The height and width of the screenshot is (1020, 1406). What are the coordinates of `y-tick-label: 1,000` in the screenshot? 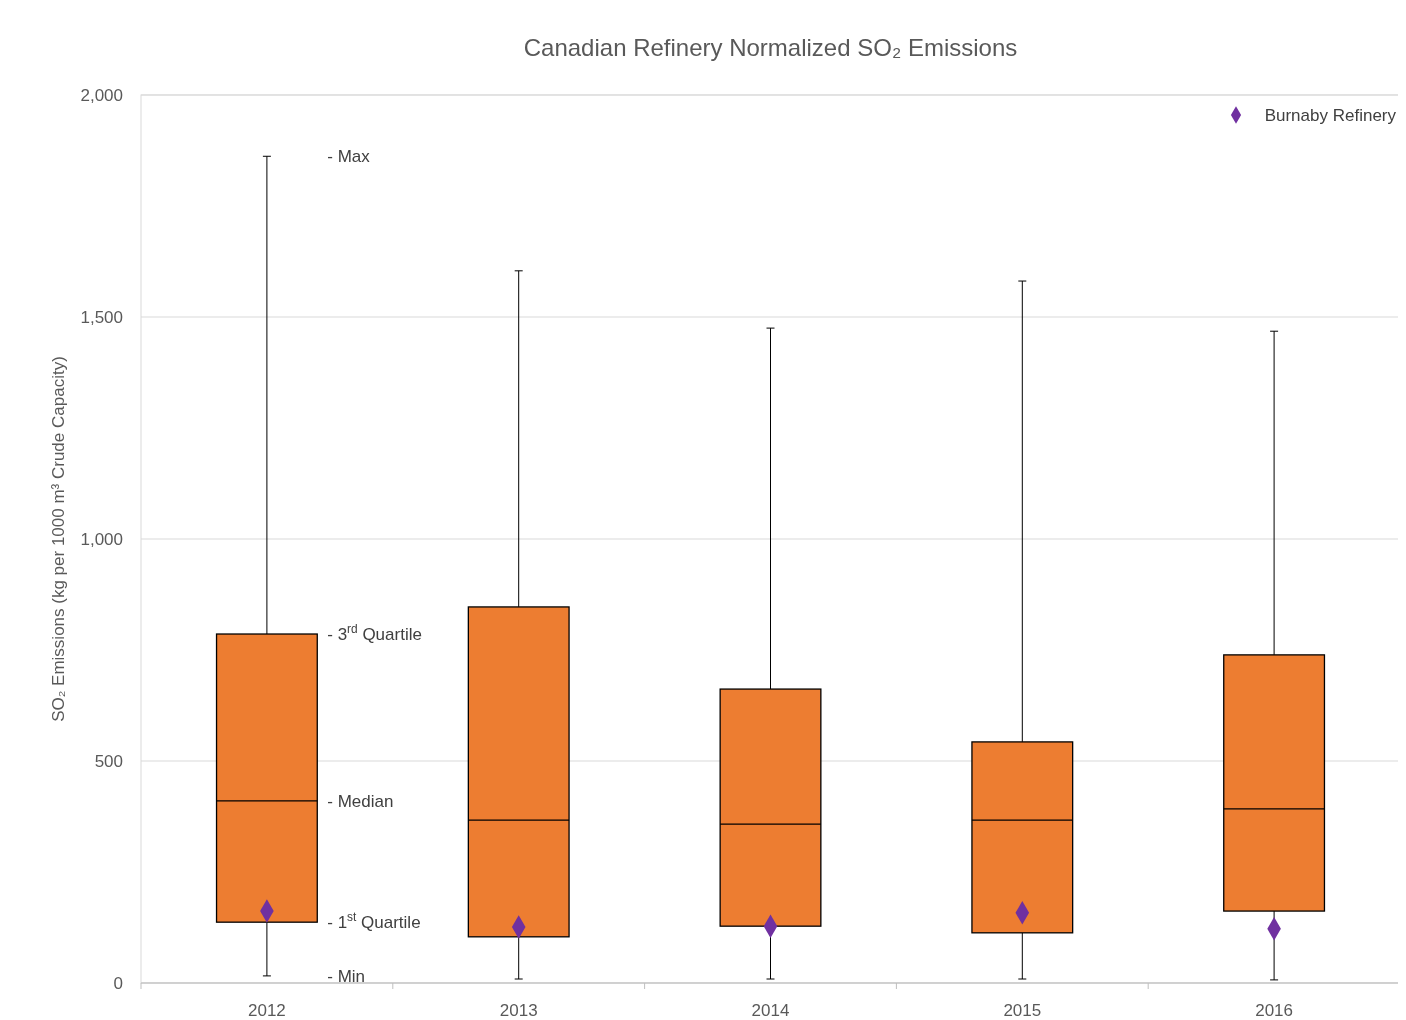 It's located at (101, 539).